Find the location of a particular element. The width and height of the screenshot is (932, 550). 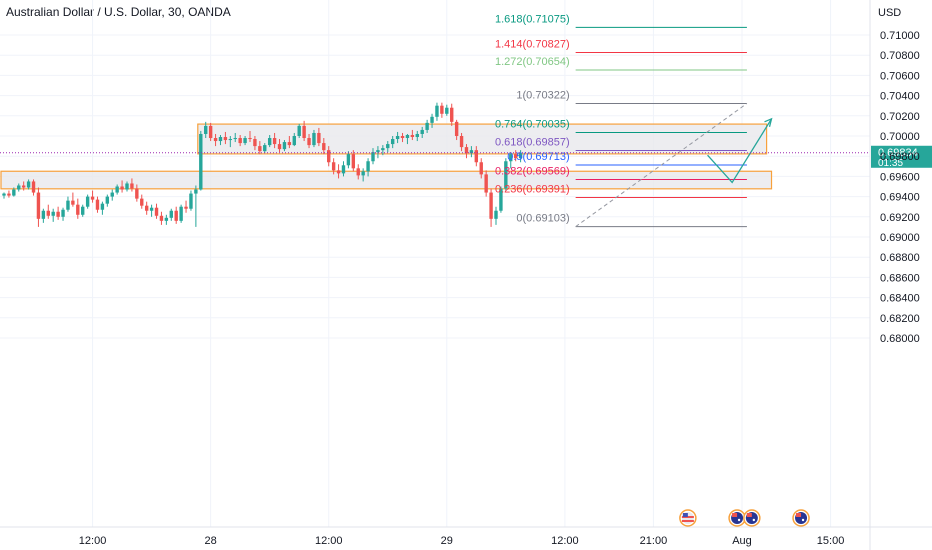

y-tick-label: 0.68200 is located at coordinates (900, 319).